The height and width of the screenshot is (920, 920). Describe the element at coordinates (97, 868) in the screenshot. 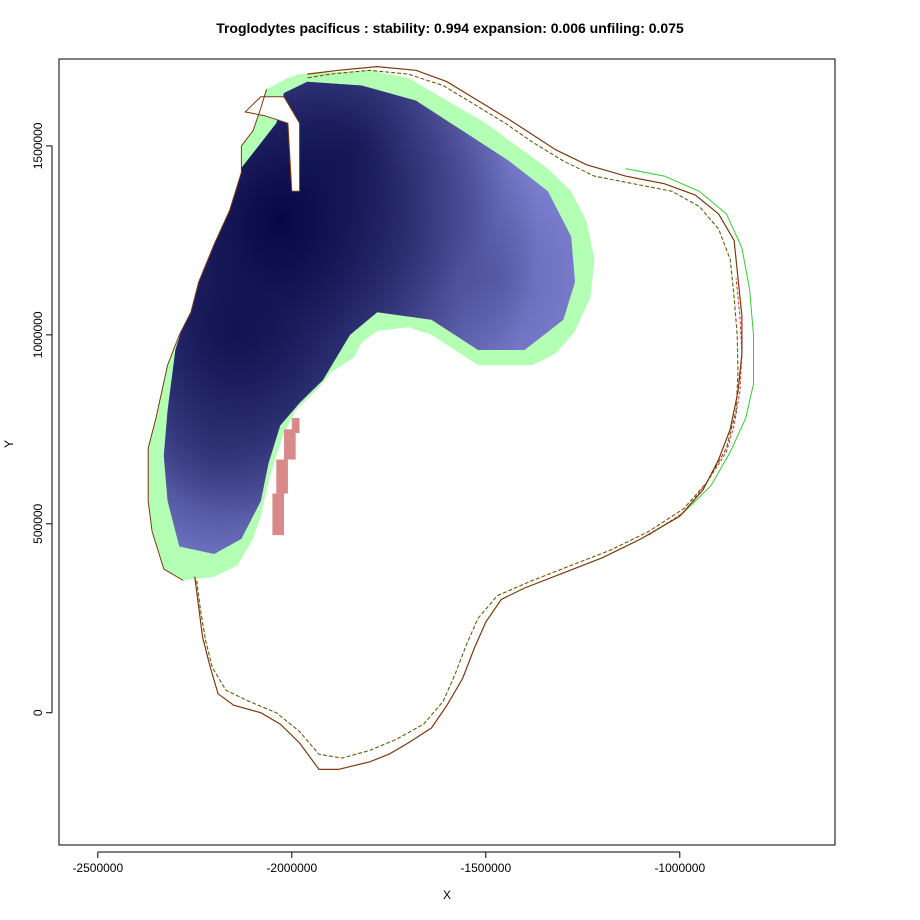

I see `x-tick-label: -2500000` at that location.